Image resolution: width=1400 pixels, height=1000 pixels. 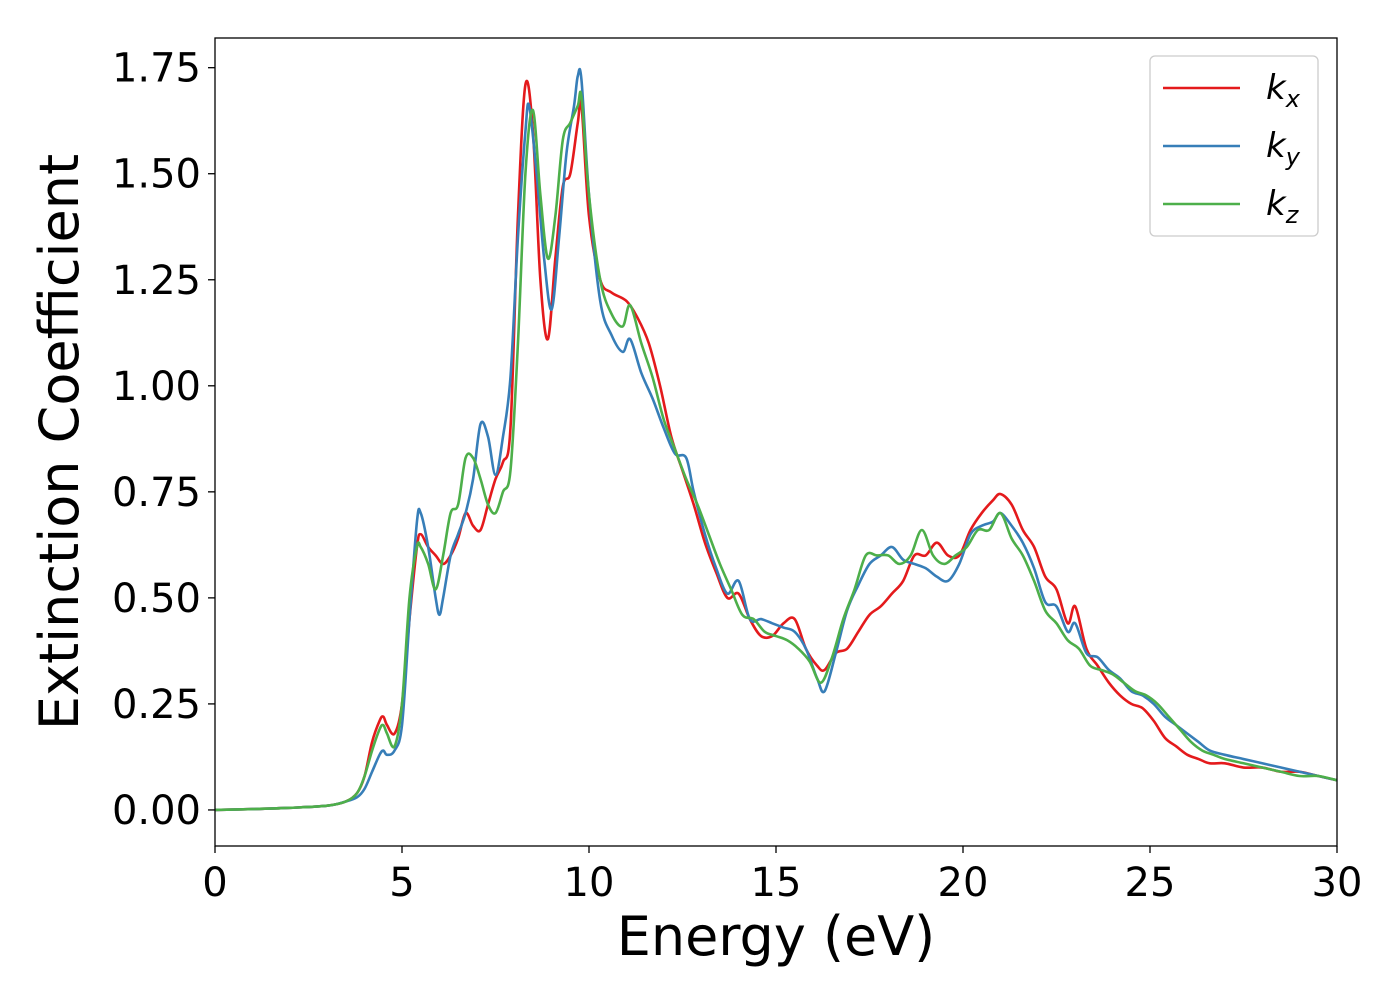 I want to click on y-tick-label: 0.50, so click(x=156, y=599).